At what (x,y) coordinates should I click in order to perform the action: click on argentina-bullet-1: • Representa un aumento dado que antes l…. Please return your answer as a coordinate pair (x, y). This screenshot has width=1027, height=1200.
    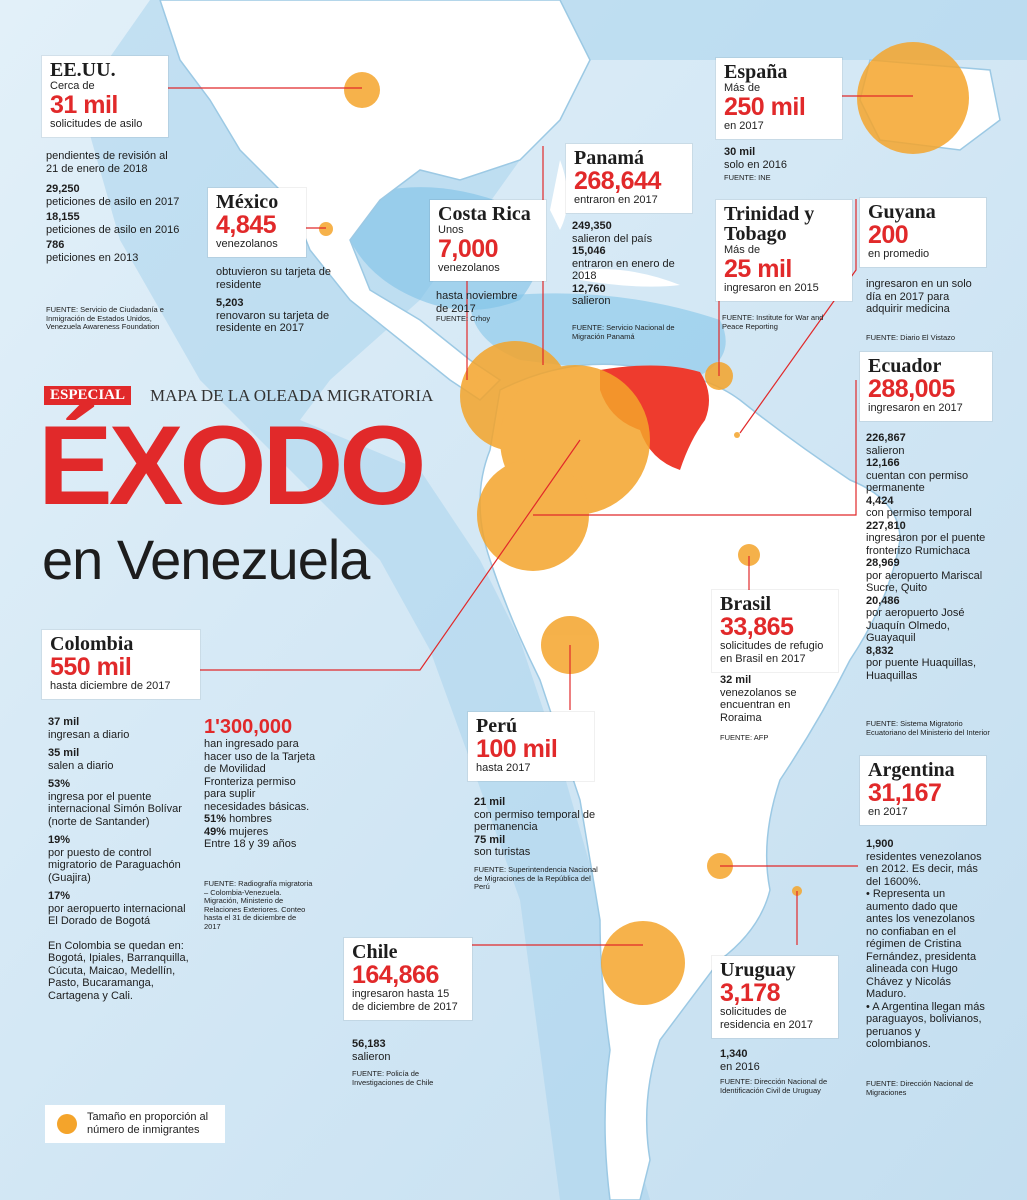
    Looking at the image, I should click on (921, 944).